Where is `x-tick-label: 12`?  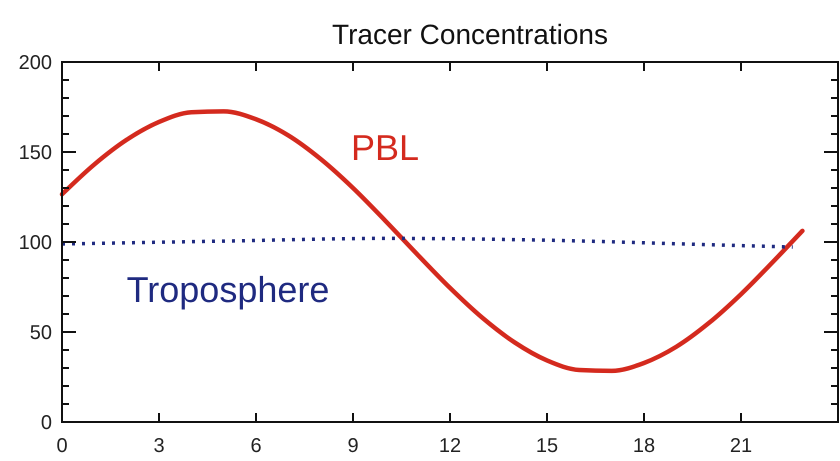 x-tick-label: 12 is located at coordinates (450, 446).